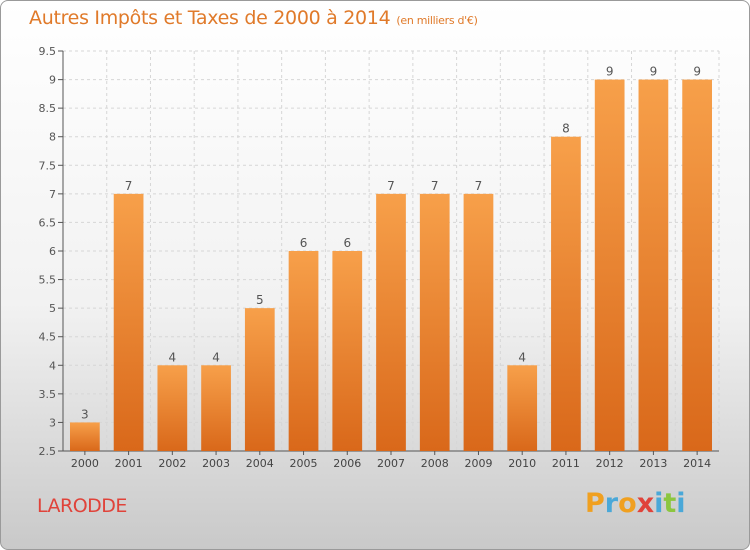  I want to click on commune-name: LARODDE, so click(82, 506).